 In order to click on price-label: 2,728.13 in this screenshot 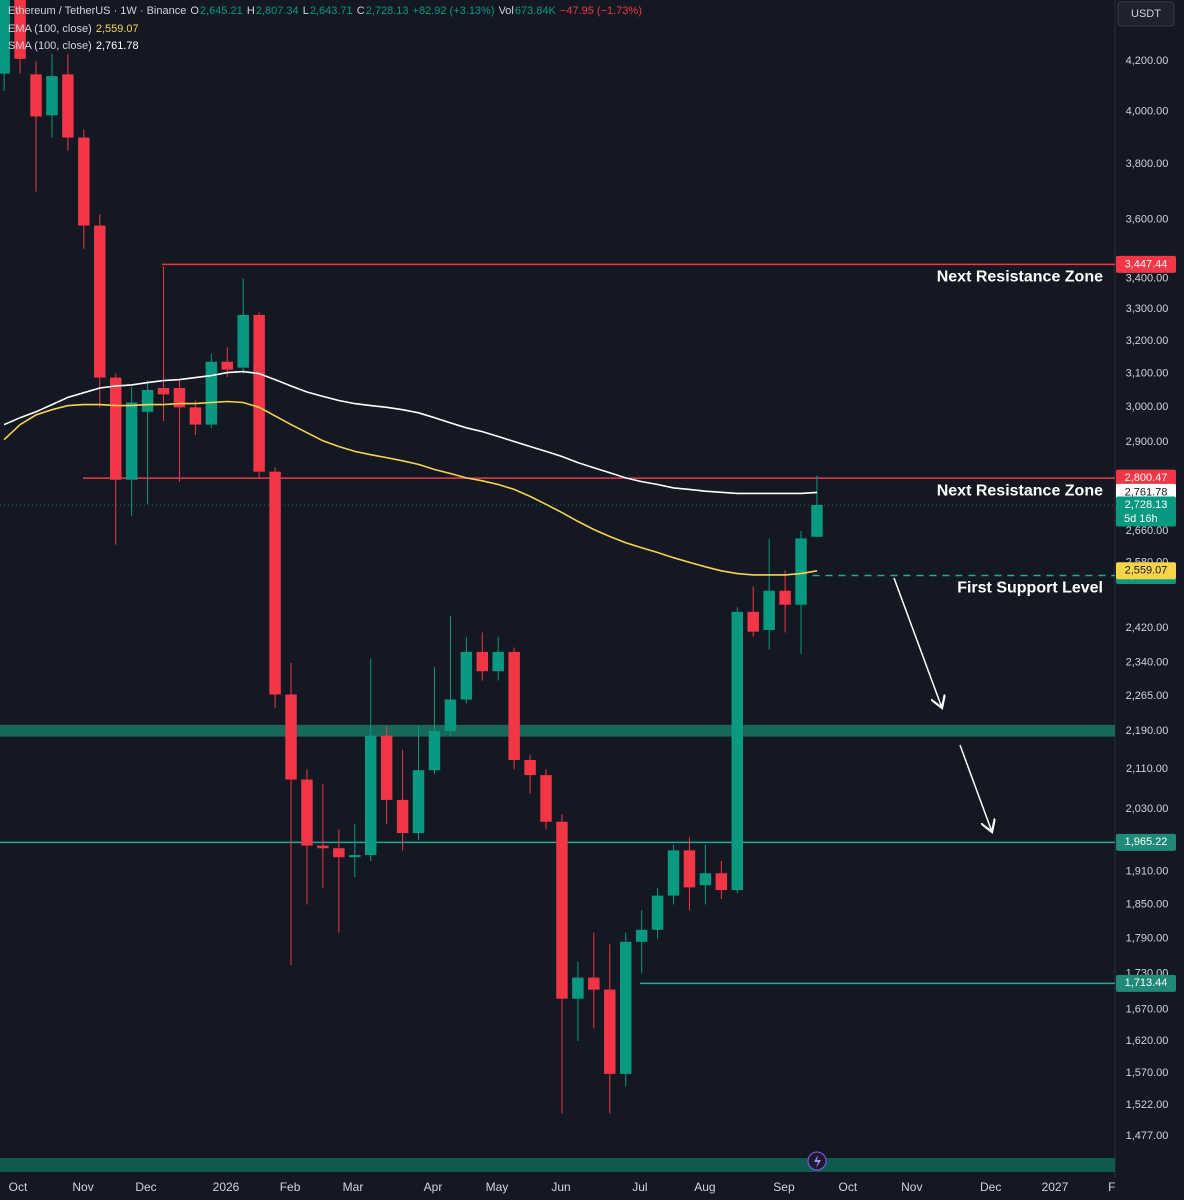, I will do `click(1146, 505)`.